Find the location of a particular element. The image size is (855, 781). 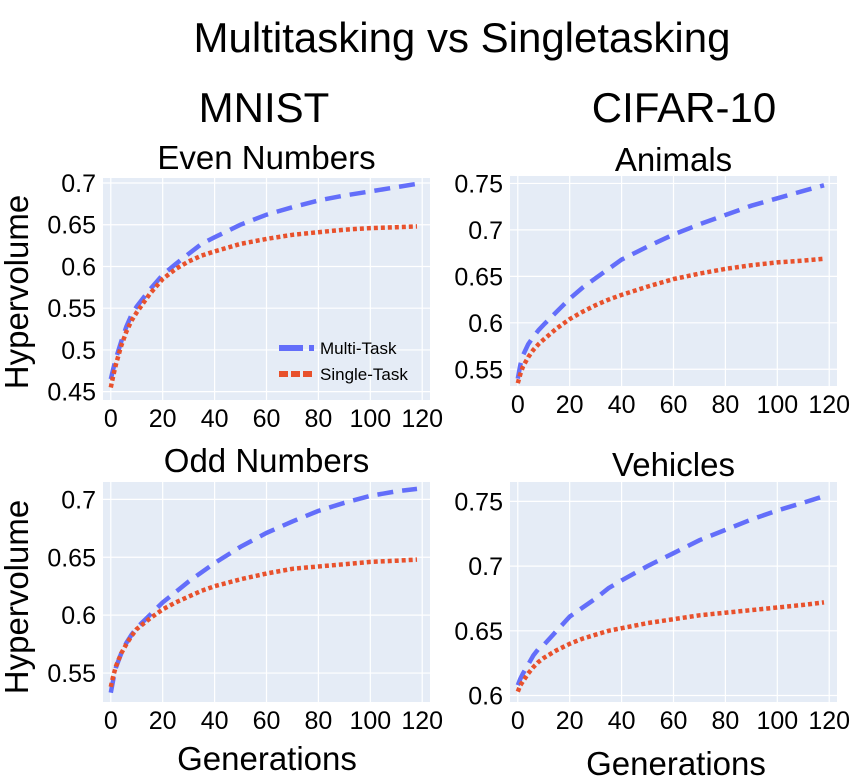

legend-label-multi-task: Multi-Task is located at coordinates (358, 348).